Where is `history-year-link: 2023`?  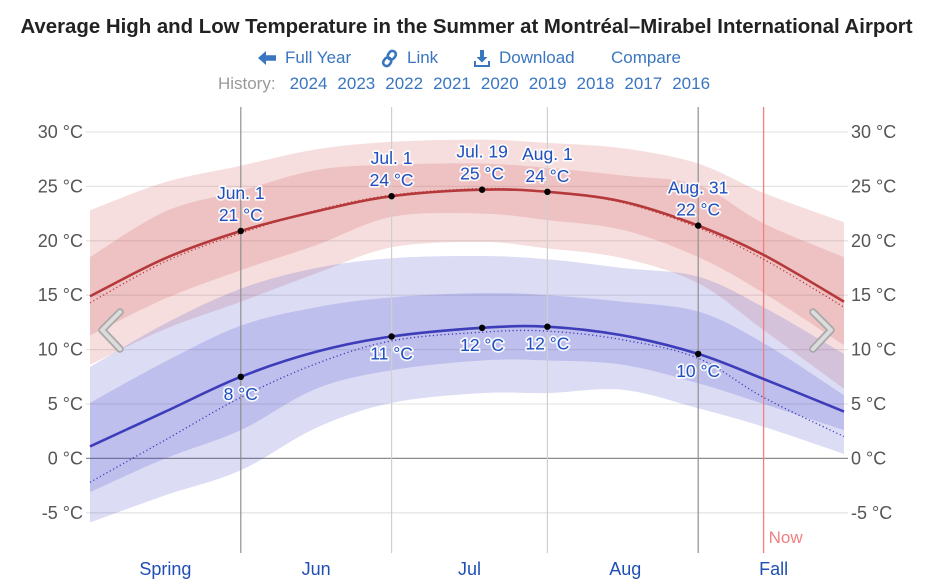
history-year-link: 2023 is located at coordinates (356, 83).